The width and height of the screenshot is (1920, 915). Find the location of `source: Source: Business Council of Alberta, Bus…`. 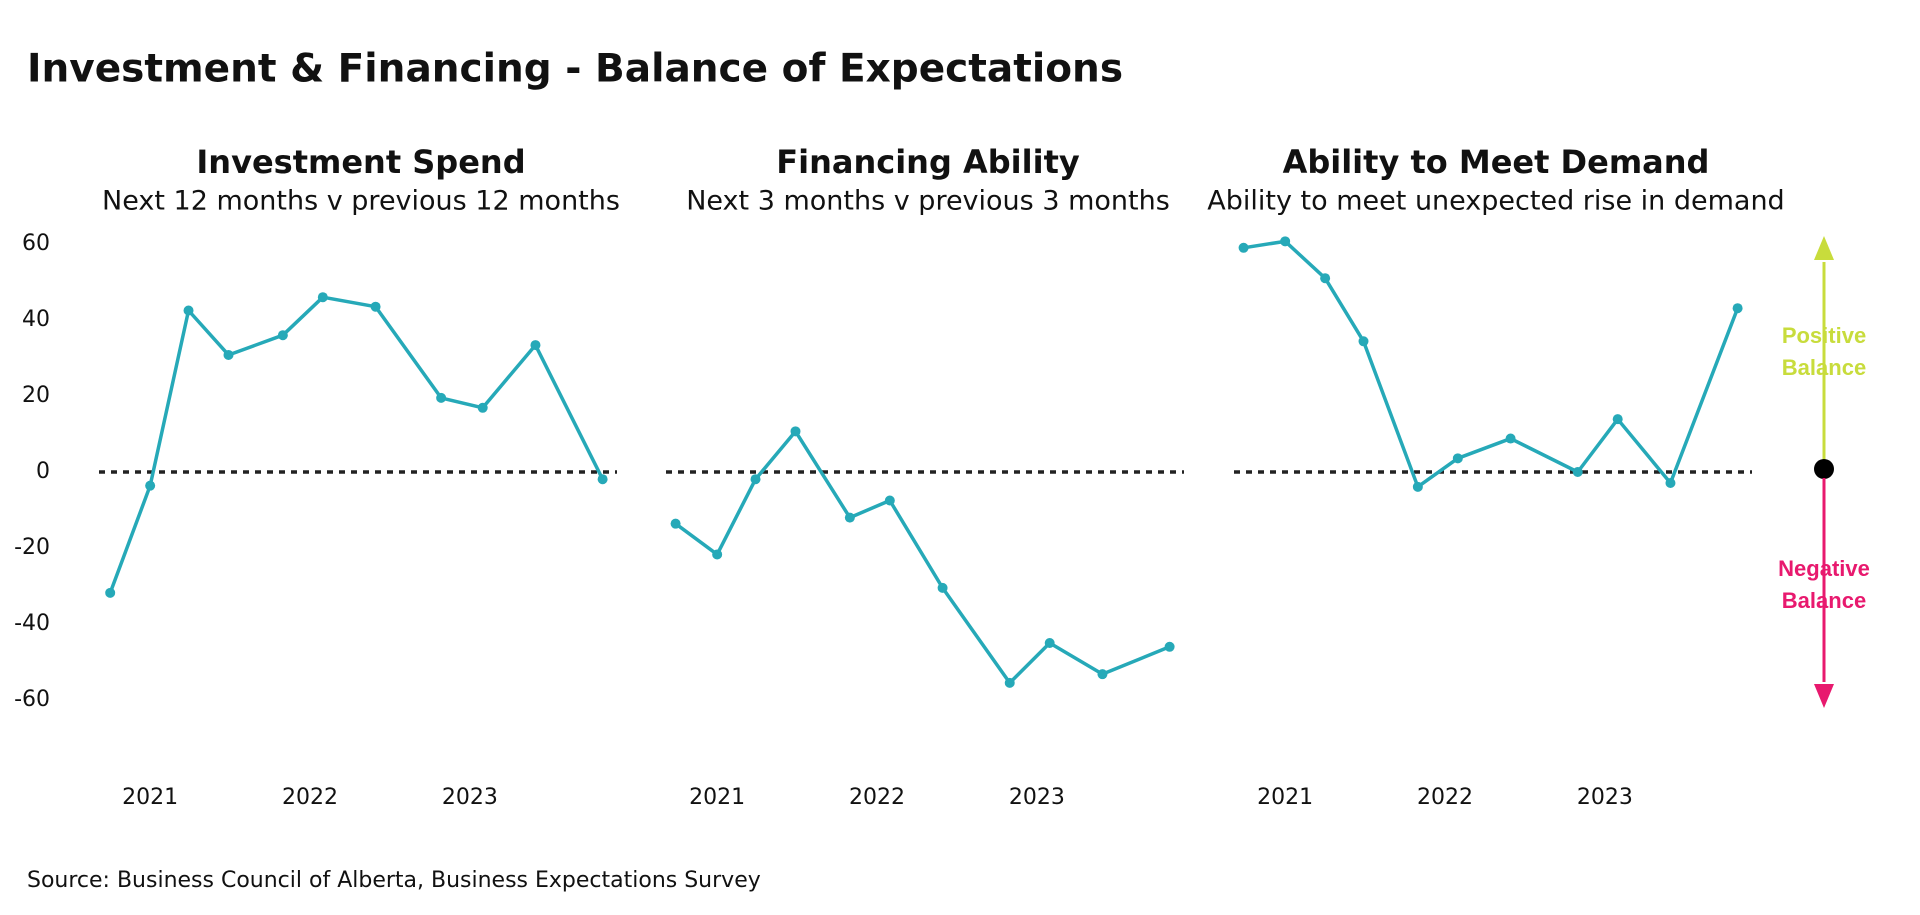

source: Source: Business Council of Alberta, Bus… is located at coordinates (394, 880).